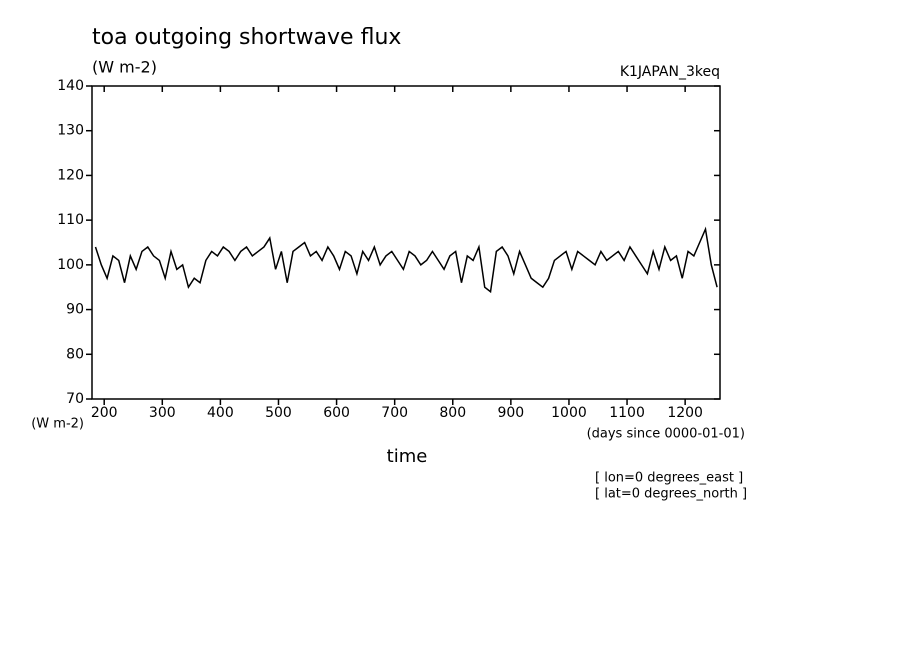 This screenshot has width=904, height=654. What do you see at coordinates (407, 456) in the screenshot?
I see `x-axis-label: time` at bounding box center [407, 456].